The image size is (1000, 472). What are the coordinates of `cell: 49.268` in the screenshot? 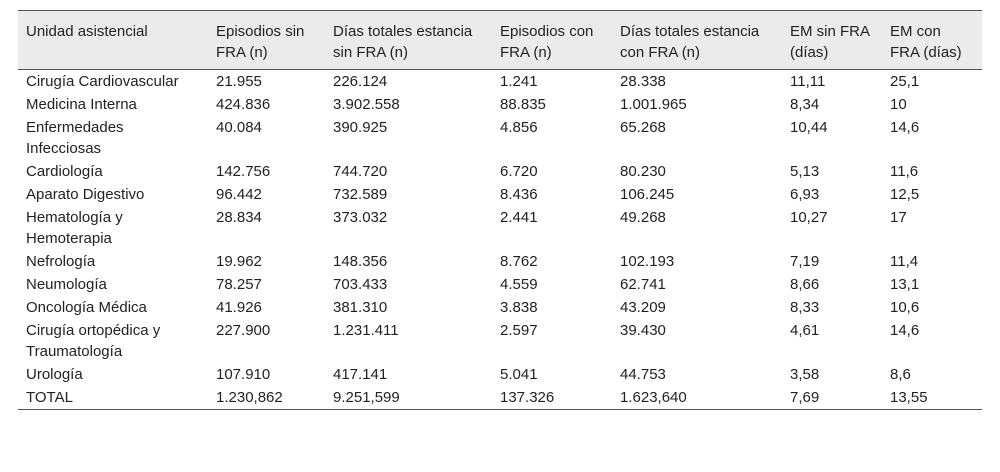 It's located at (643, 217).